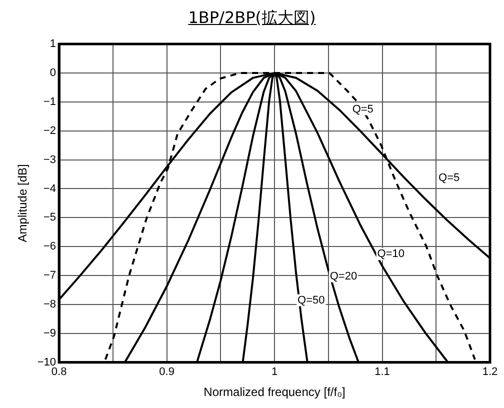  Describe the element at coordinates (275, 392) in the screenshot. I see `x-axis-title: Normalized frequency [f/f₀]` at that location.